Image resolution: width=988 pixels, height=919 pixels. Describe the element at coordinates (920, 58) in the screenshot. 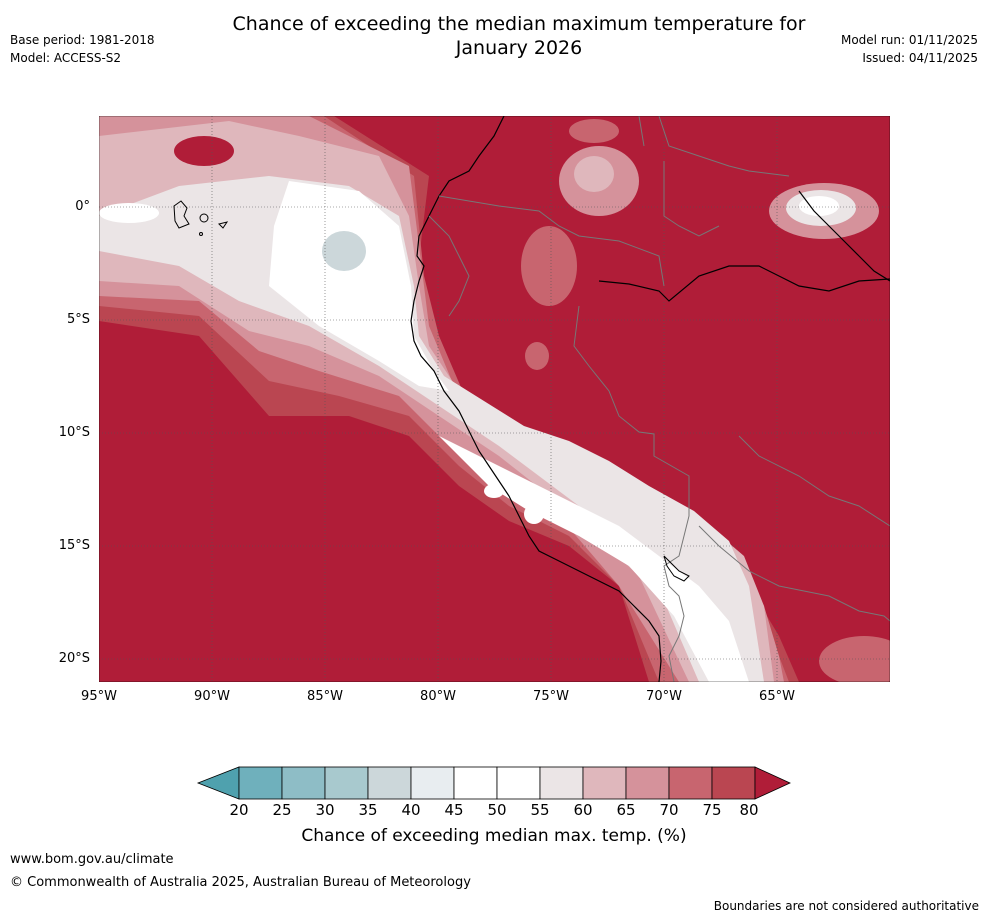

I see `issued-date: Issued: 04/11/2025` at that location.